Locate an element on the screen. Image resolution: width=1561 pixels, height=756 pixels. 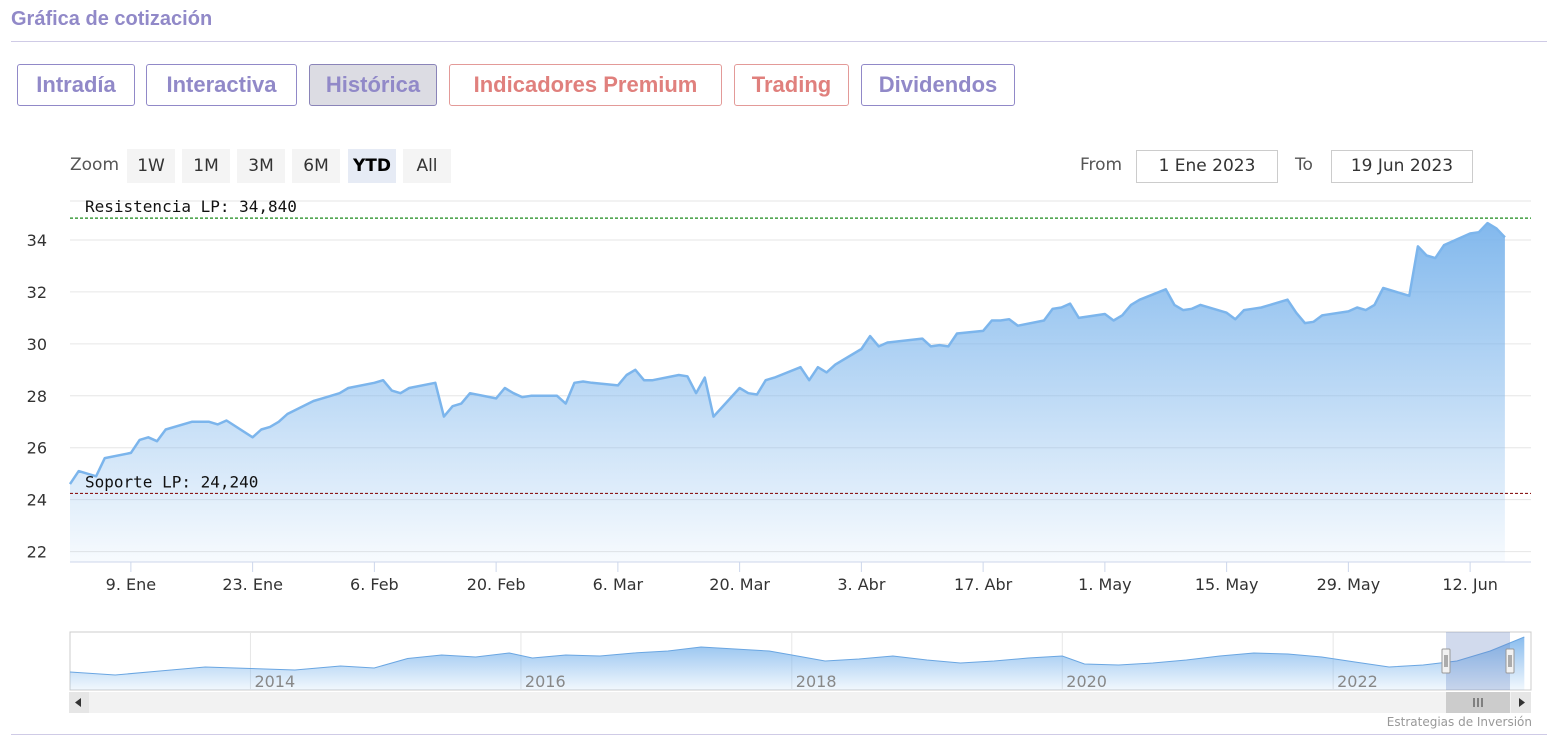
navigator-year-label: 2014 is located at coordinates (274, 681).